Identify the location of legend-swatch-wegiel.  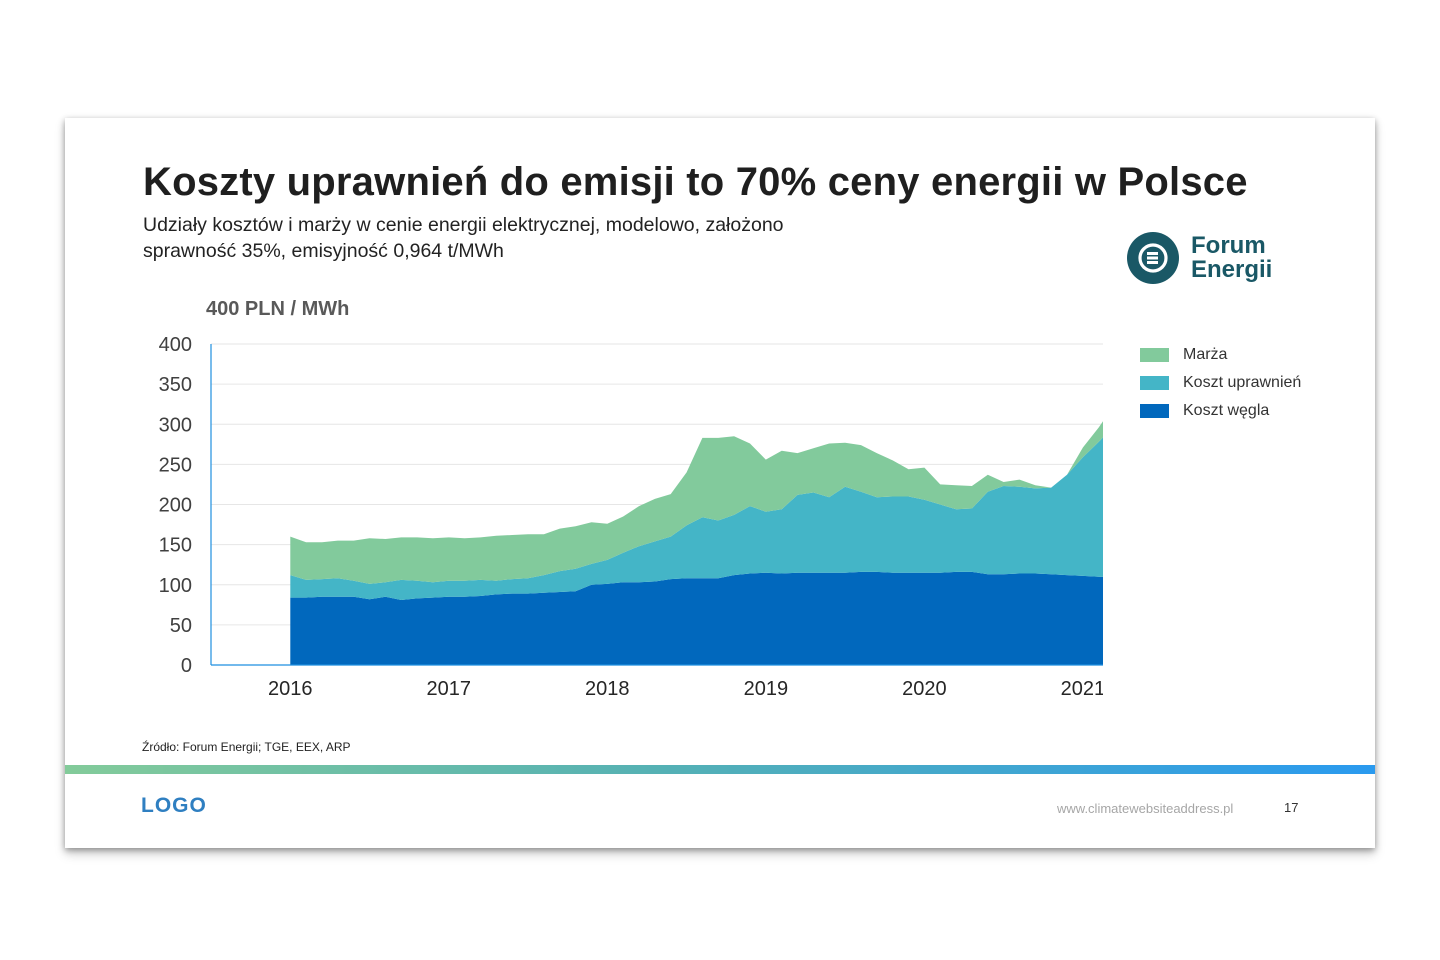
(1154, 411).